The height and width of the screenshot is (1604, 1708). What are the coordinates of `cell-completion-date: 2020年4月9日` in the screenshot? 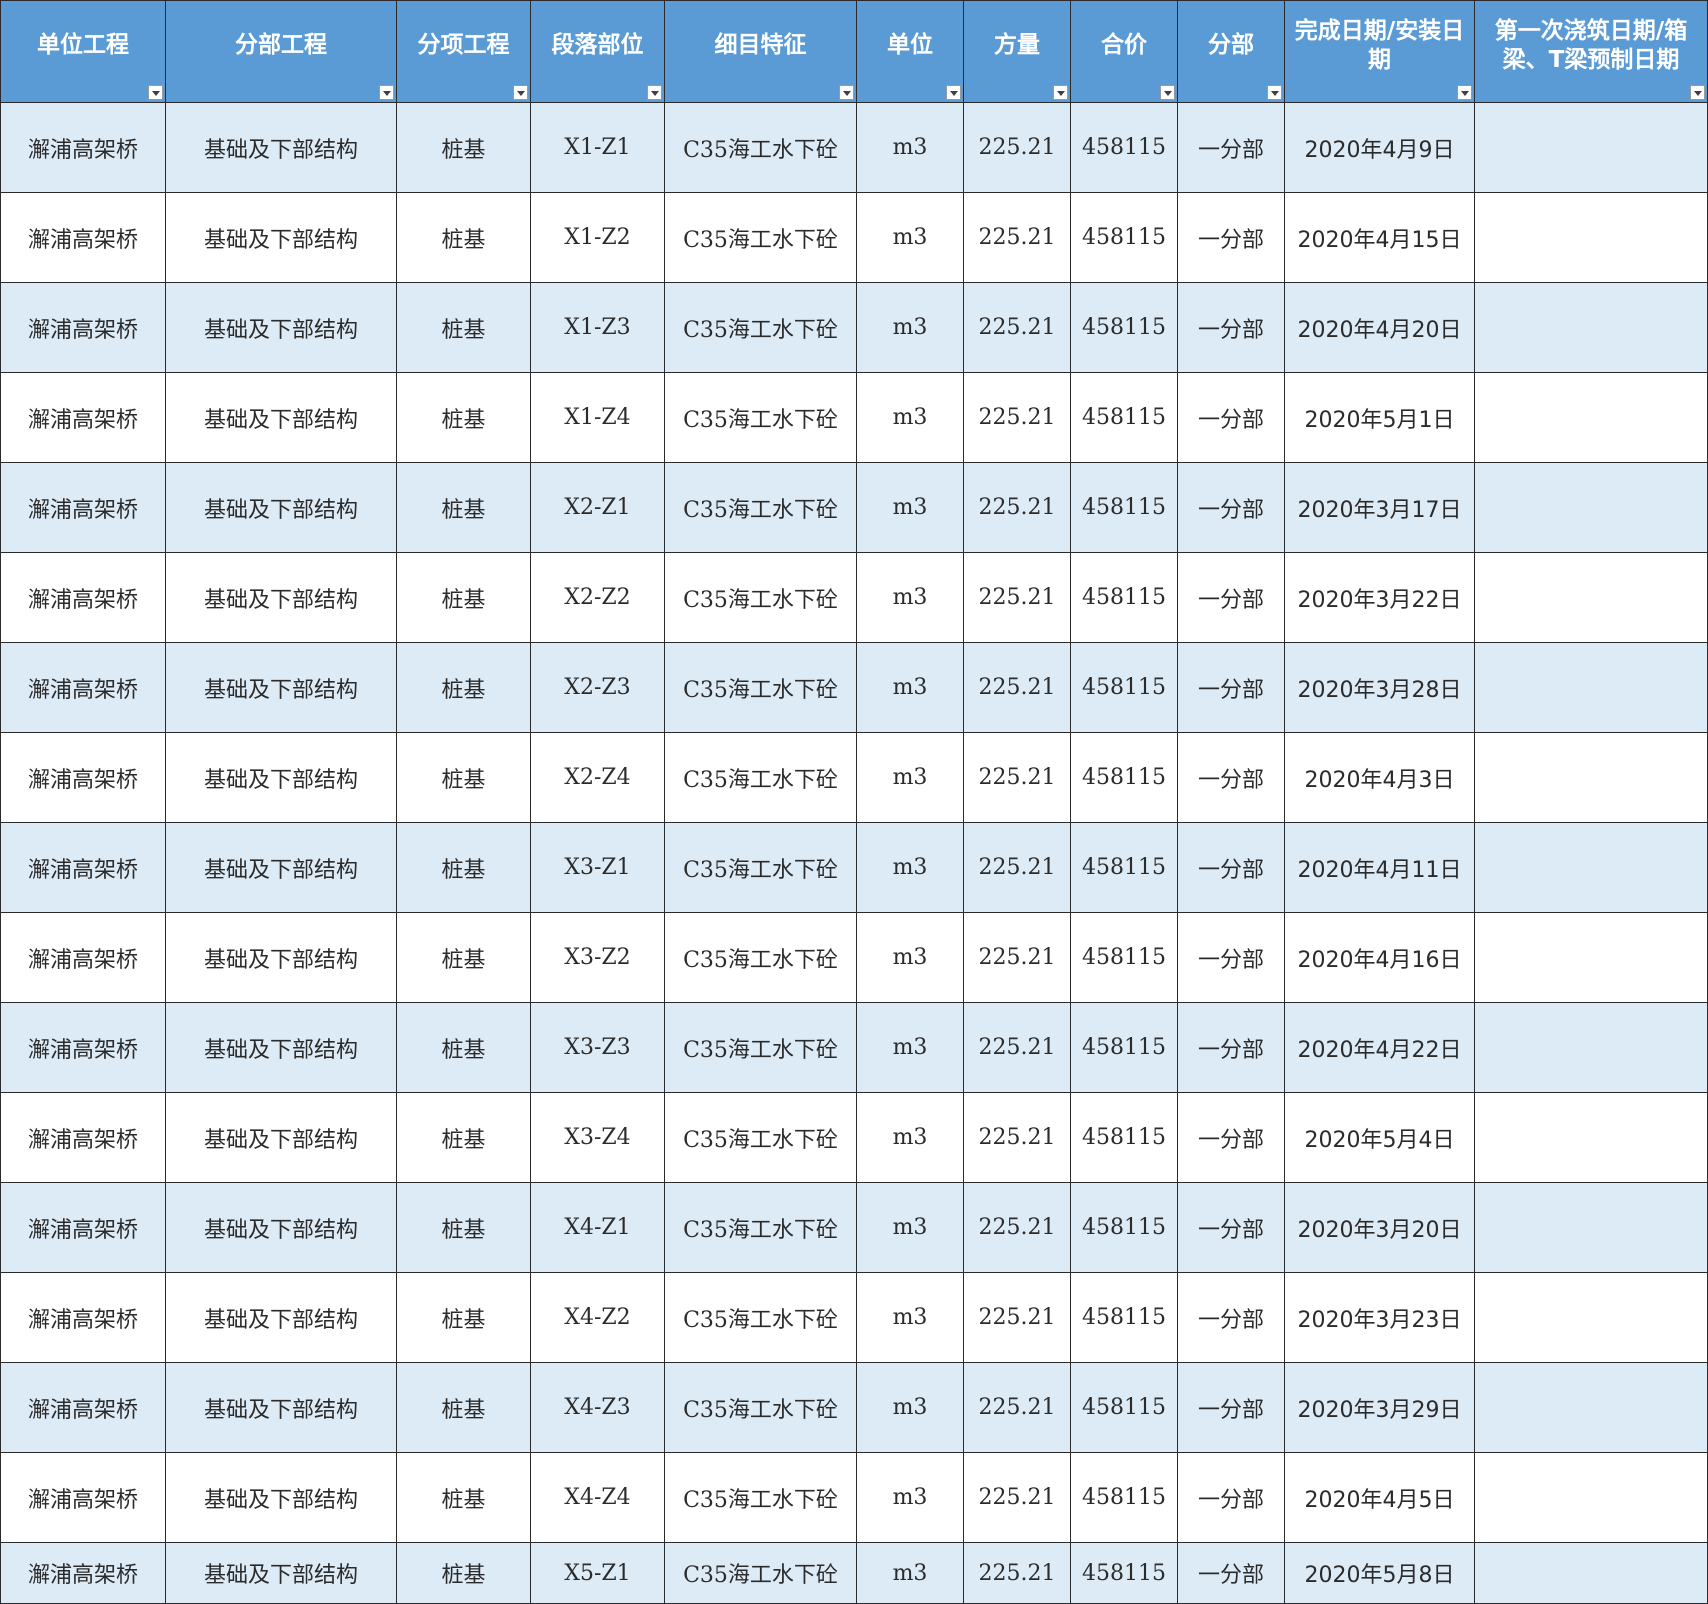 It's located at (1379, 147).